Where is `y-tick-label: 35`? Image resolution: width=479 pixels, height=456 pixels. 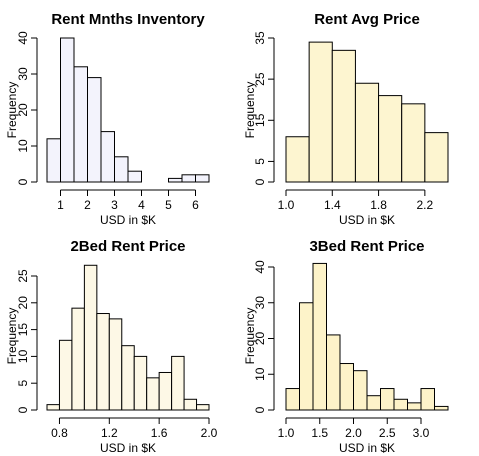 y-tick-label: 35 is located at coordinates (260, 38).